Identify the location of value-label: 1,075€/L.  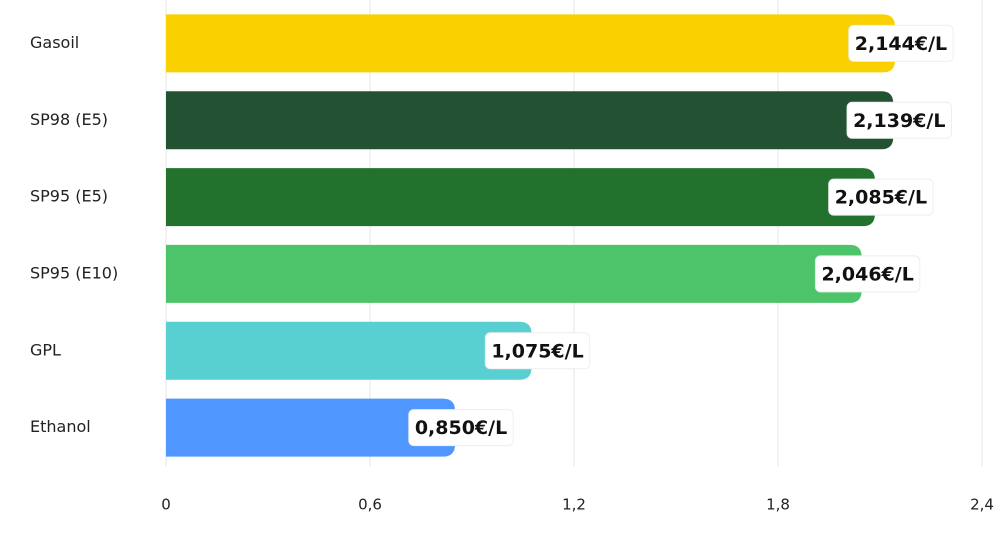
(537, 351).